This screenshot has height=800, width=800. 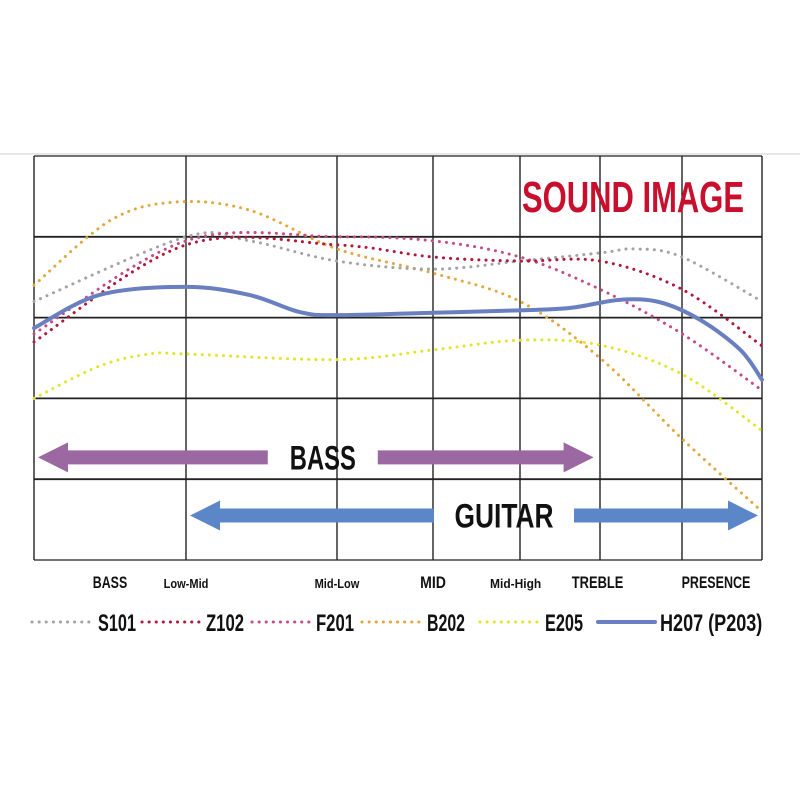 I want to click on range-arrow-bass: BASS, so click(x=316, y=458).